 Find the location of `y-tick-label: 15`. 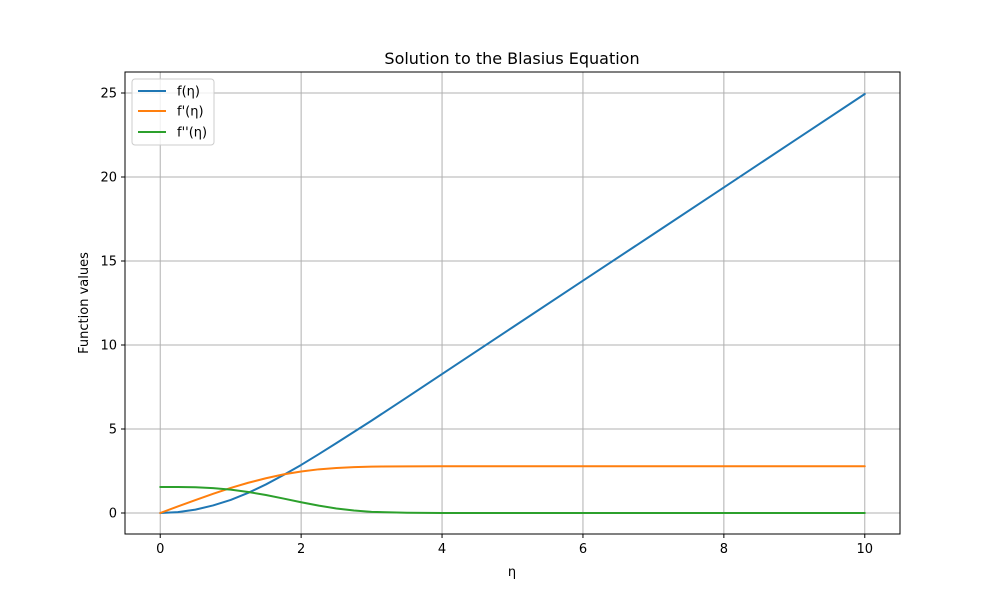

y-tick-label: 15 is located at coordinates (108, 262).